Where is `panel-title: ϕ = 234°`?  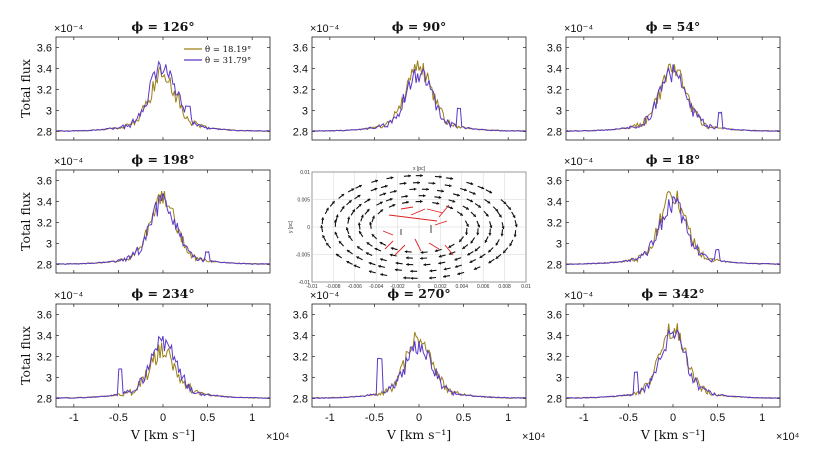
panel-title: ϕ = 234° is located at coordinates (162, 293).